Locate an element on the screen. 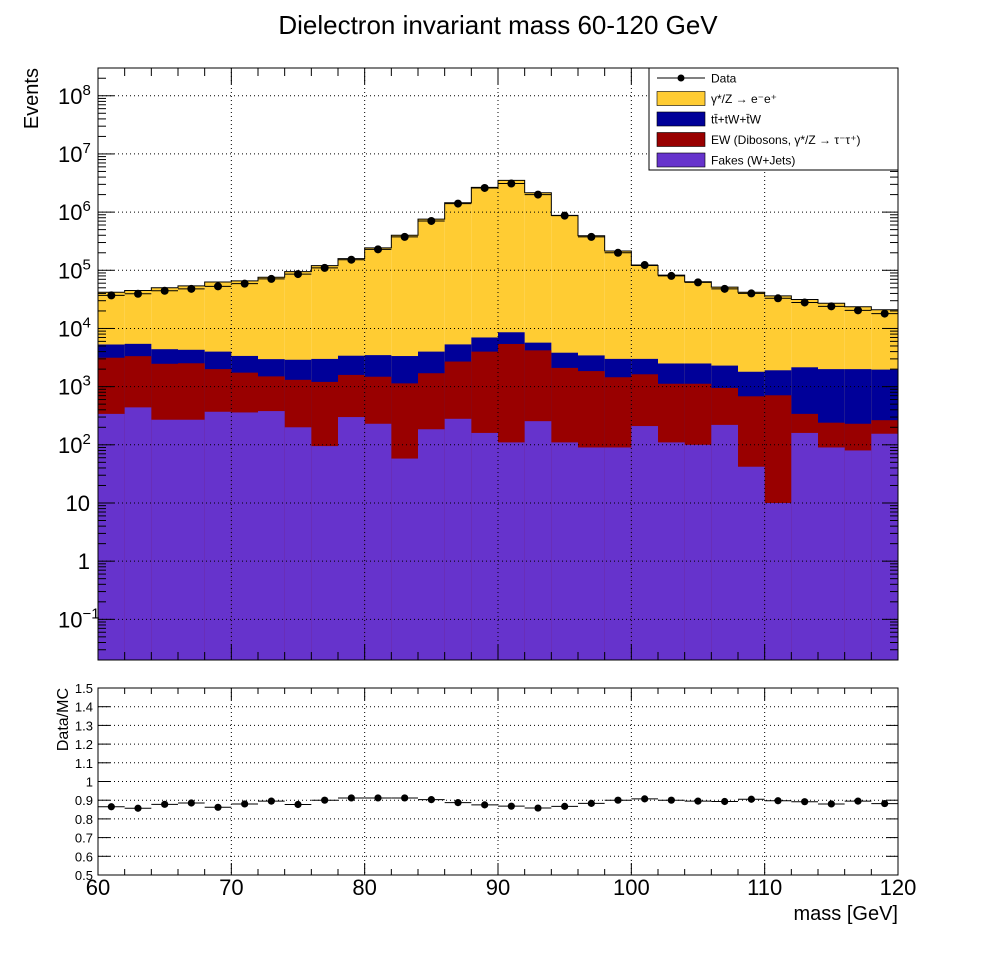 The width and height of the screenshot is (998, 978). legend-label: EW (Dibosons, γ*/Z → τ⁻τ⁺) is located at coordinates (786, 140).